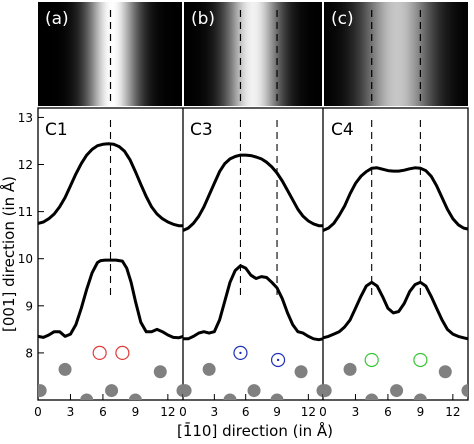 The width and height of the screenshot is (474, 444). Describe the element at coordinates (253, 381) in the screenshot. I see `atoms-b` at that location.